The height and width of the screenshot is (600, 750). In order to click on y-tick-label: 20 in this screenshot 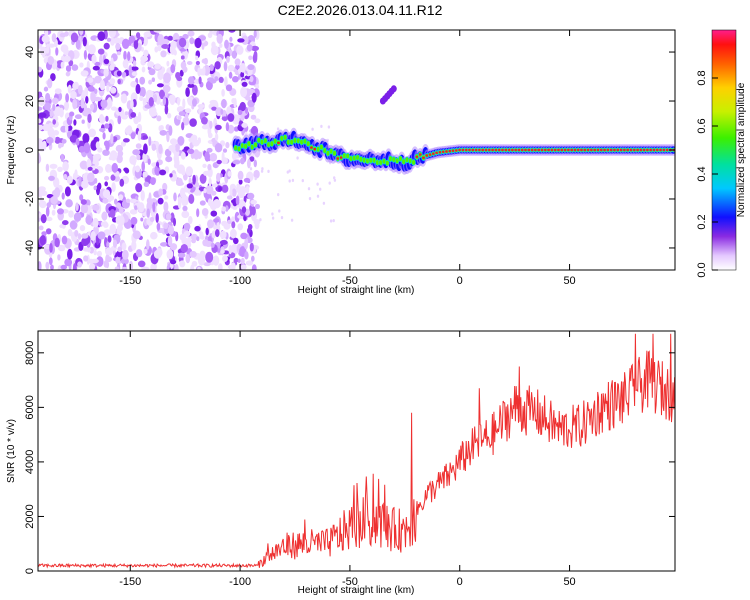, I will do `click(30, 101)`.